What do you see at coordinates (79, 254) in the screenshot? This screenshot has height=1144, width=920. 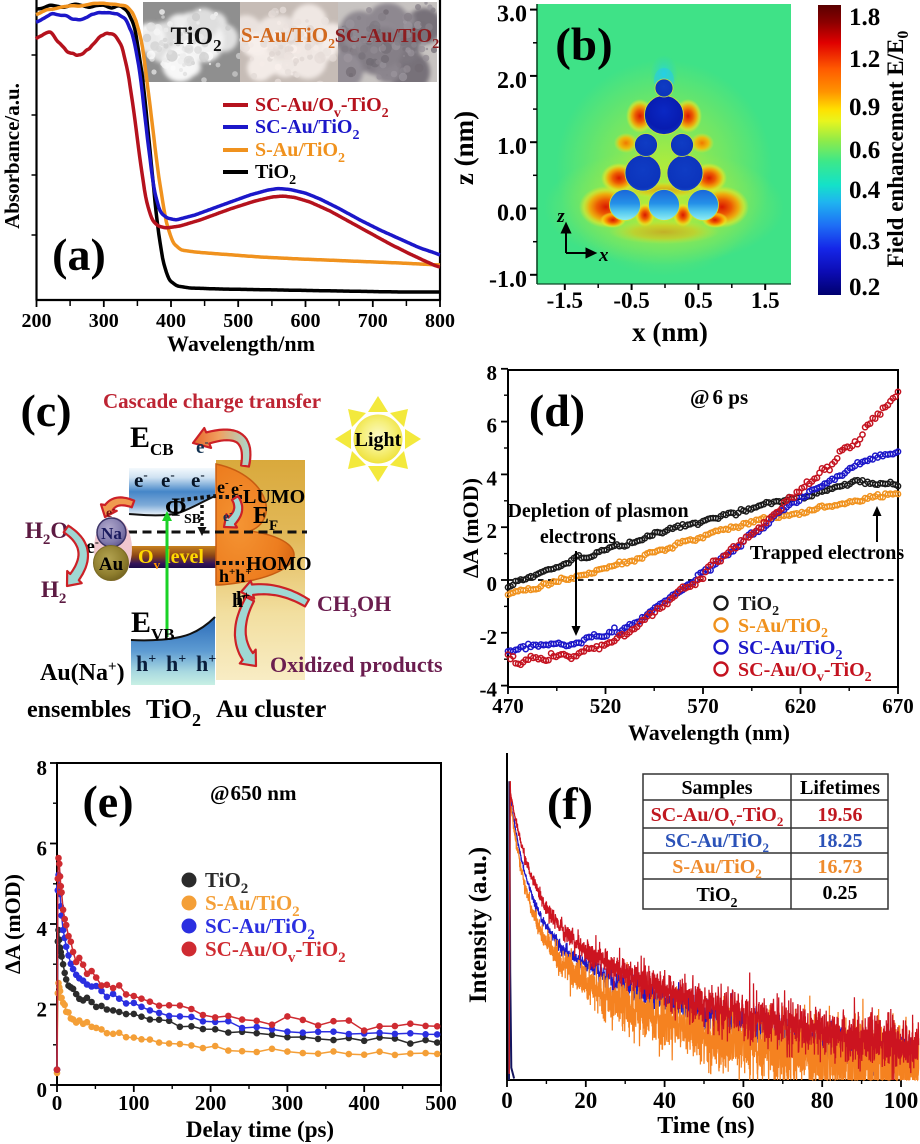 I see `svg-text: (a)` at bounding box center [79, 254].